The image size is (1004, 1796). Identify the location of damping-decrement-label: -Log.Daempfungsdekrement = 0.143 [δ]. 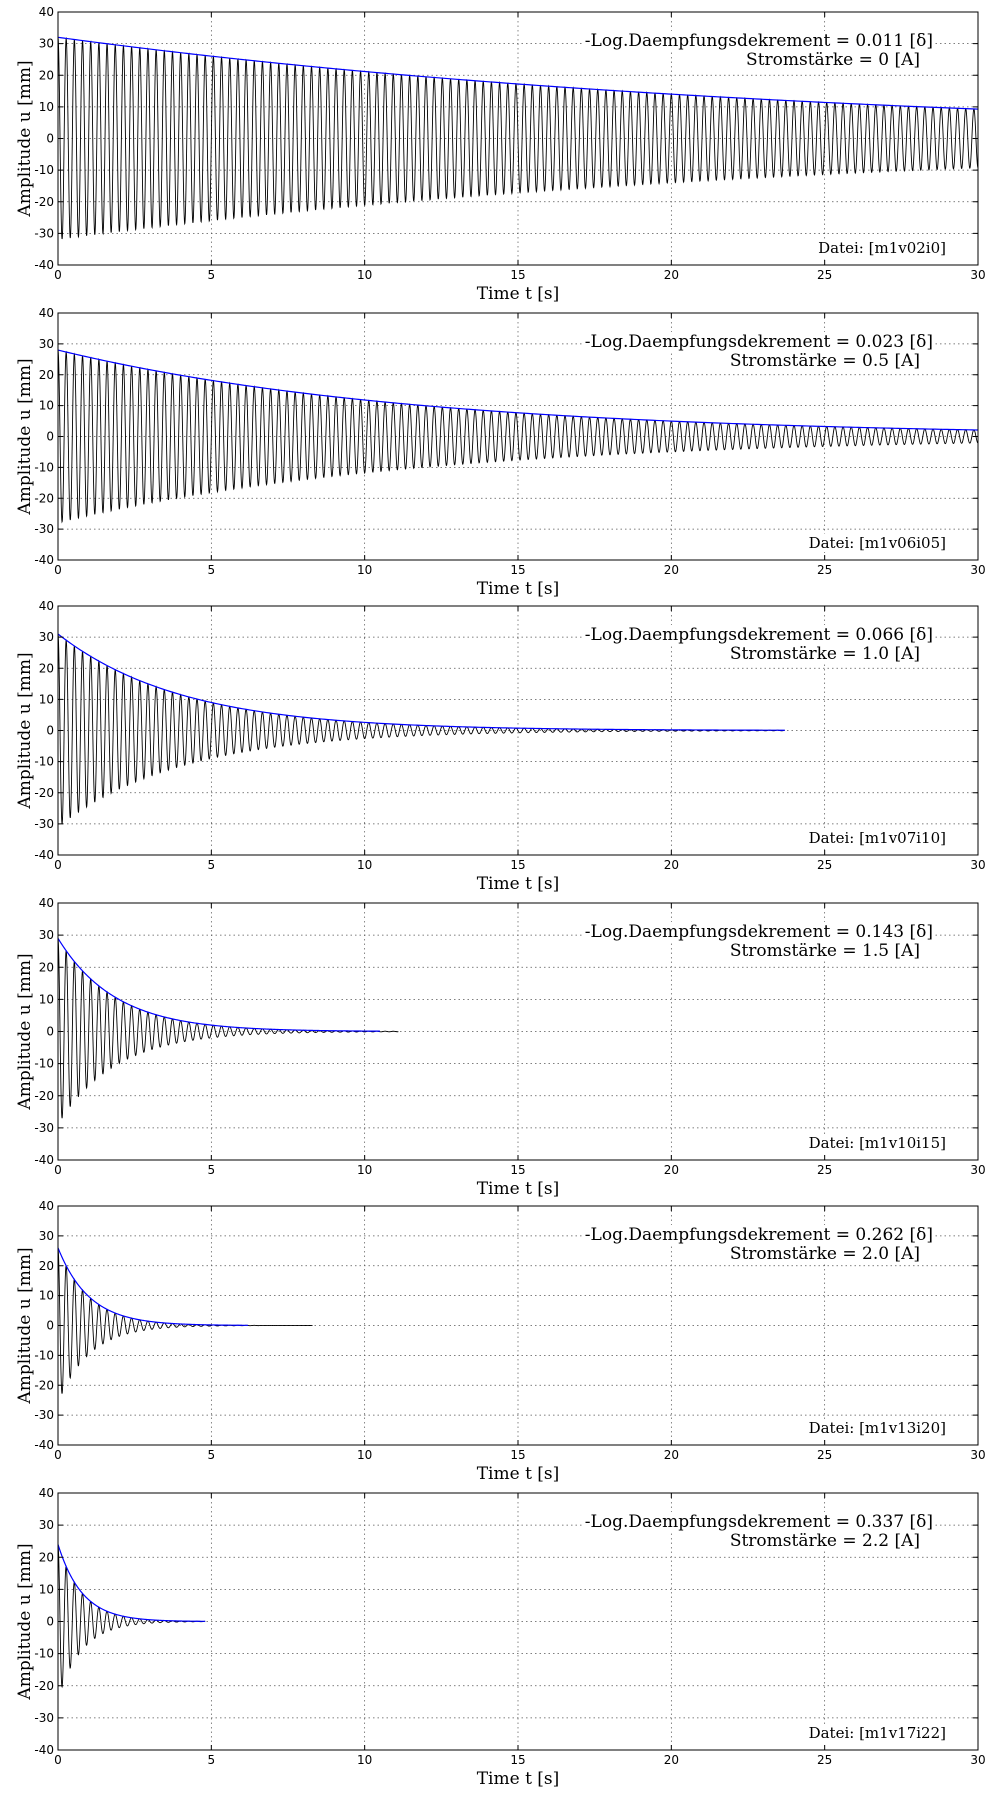
(759, 932).